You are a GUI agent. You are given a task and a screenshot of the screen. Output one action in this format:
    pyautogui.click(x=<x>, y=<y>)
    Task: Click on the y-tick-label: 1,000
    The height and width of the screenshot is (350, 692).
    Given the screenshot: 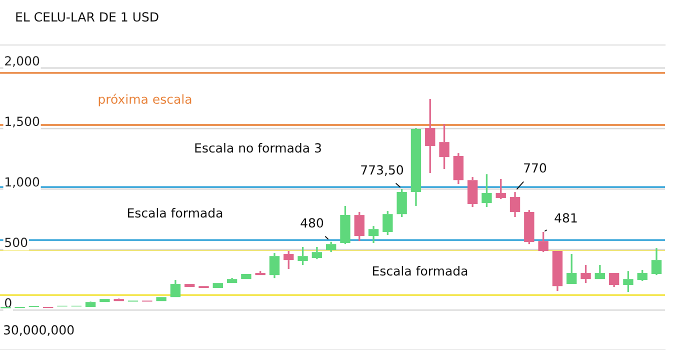 What is the action you would take?
    pyautogui.click(x=23, y=182)
    